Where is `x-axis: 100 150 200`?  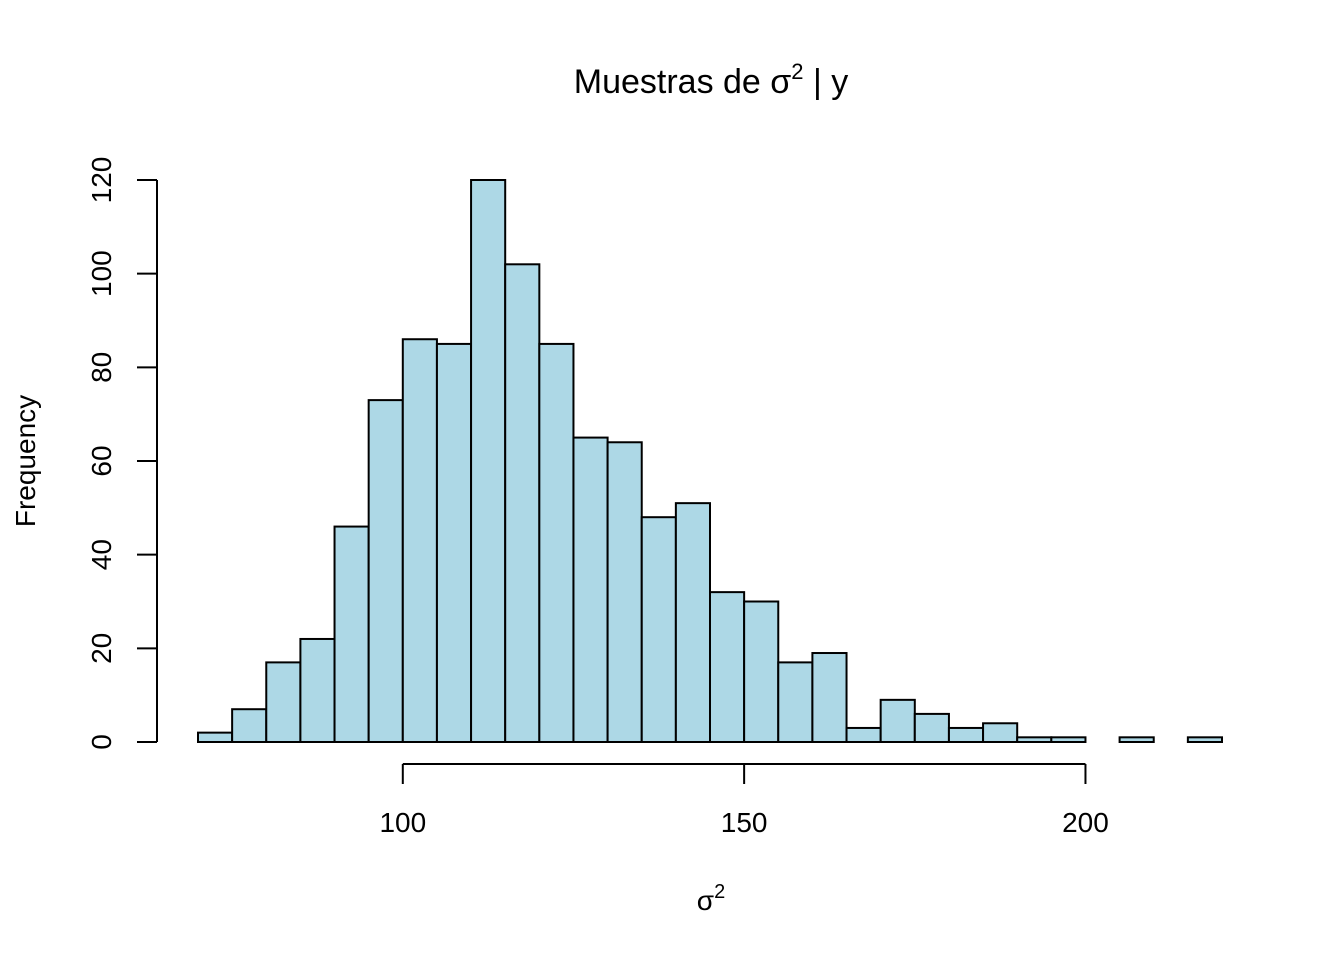 x-axis: 100 150 200 is located at coordinates (744, 800).